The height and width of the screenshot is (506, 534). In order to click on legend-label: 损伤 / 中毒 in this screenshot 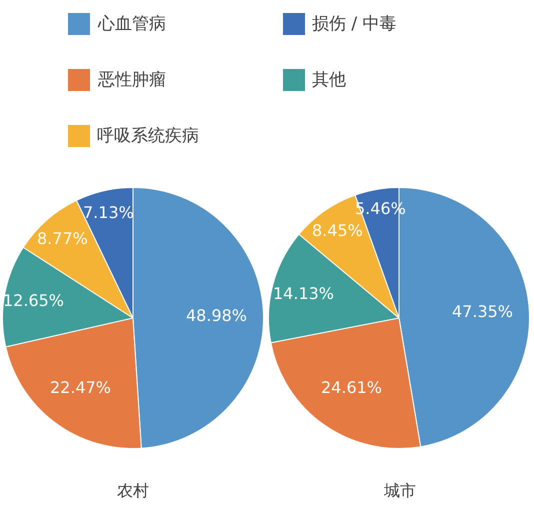, I will do `click(354, 24)`.